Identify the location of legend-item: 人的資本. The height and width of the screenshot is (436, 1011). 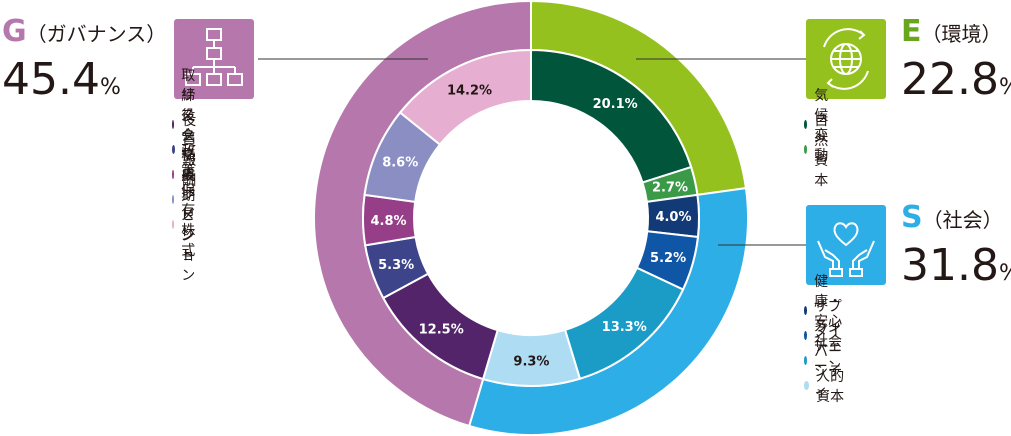
(826, 387).